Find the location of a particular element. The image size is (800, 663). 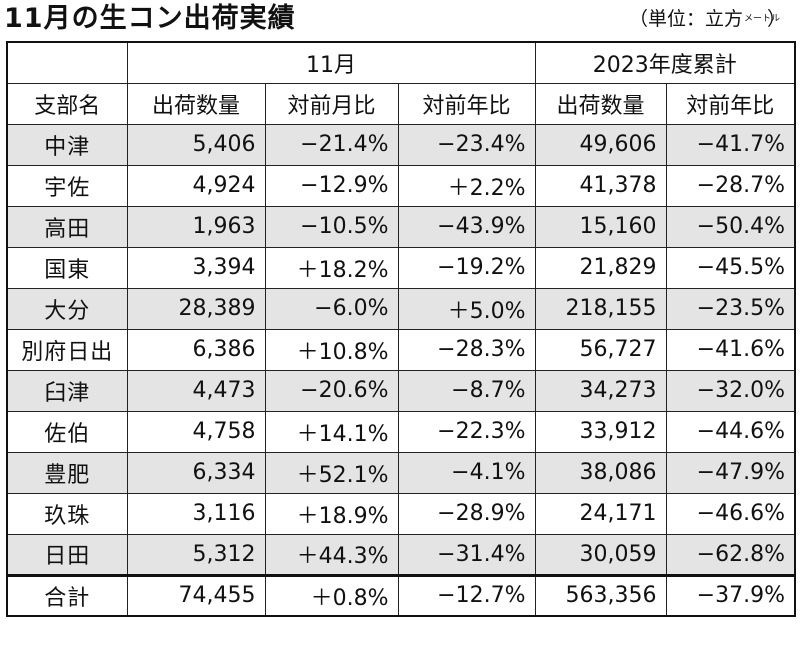

fy-yoy: −62.8% is located at coordinates (730, 554).